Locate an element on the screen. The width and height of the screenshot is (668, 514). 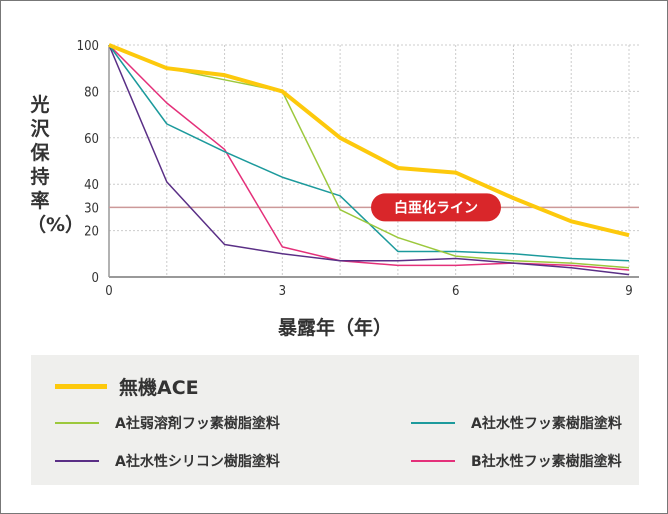
y-tick-label: 20 is located at coordinates (91, 232).